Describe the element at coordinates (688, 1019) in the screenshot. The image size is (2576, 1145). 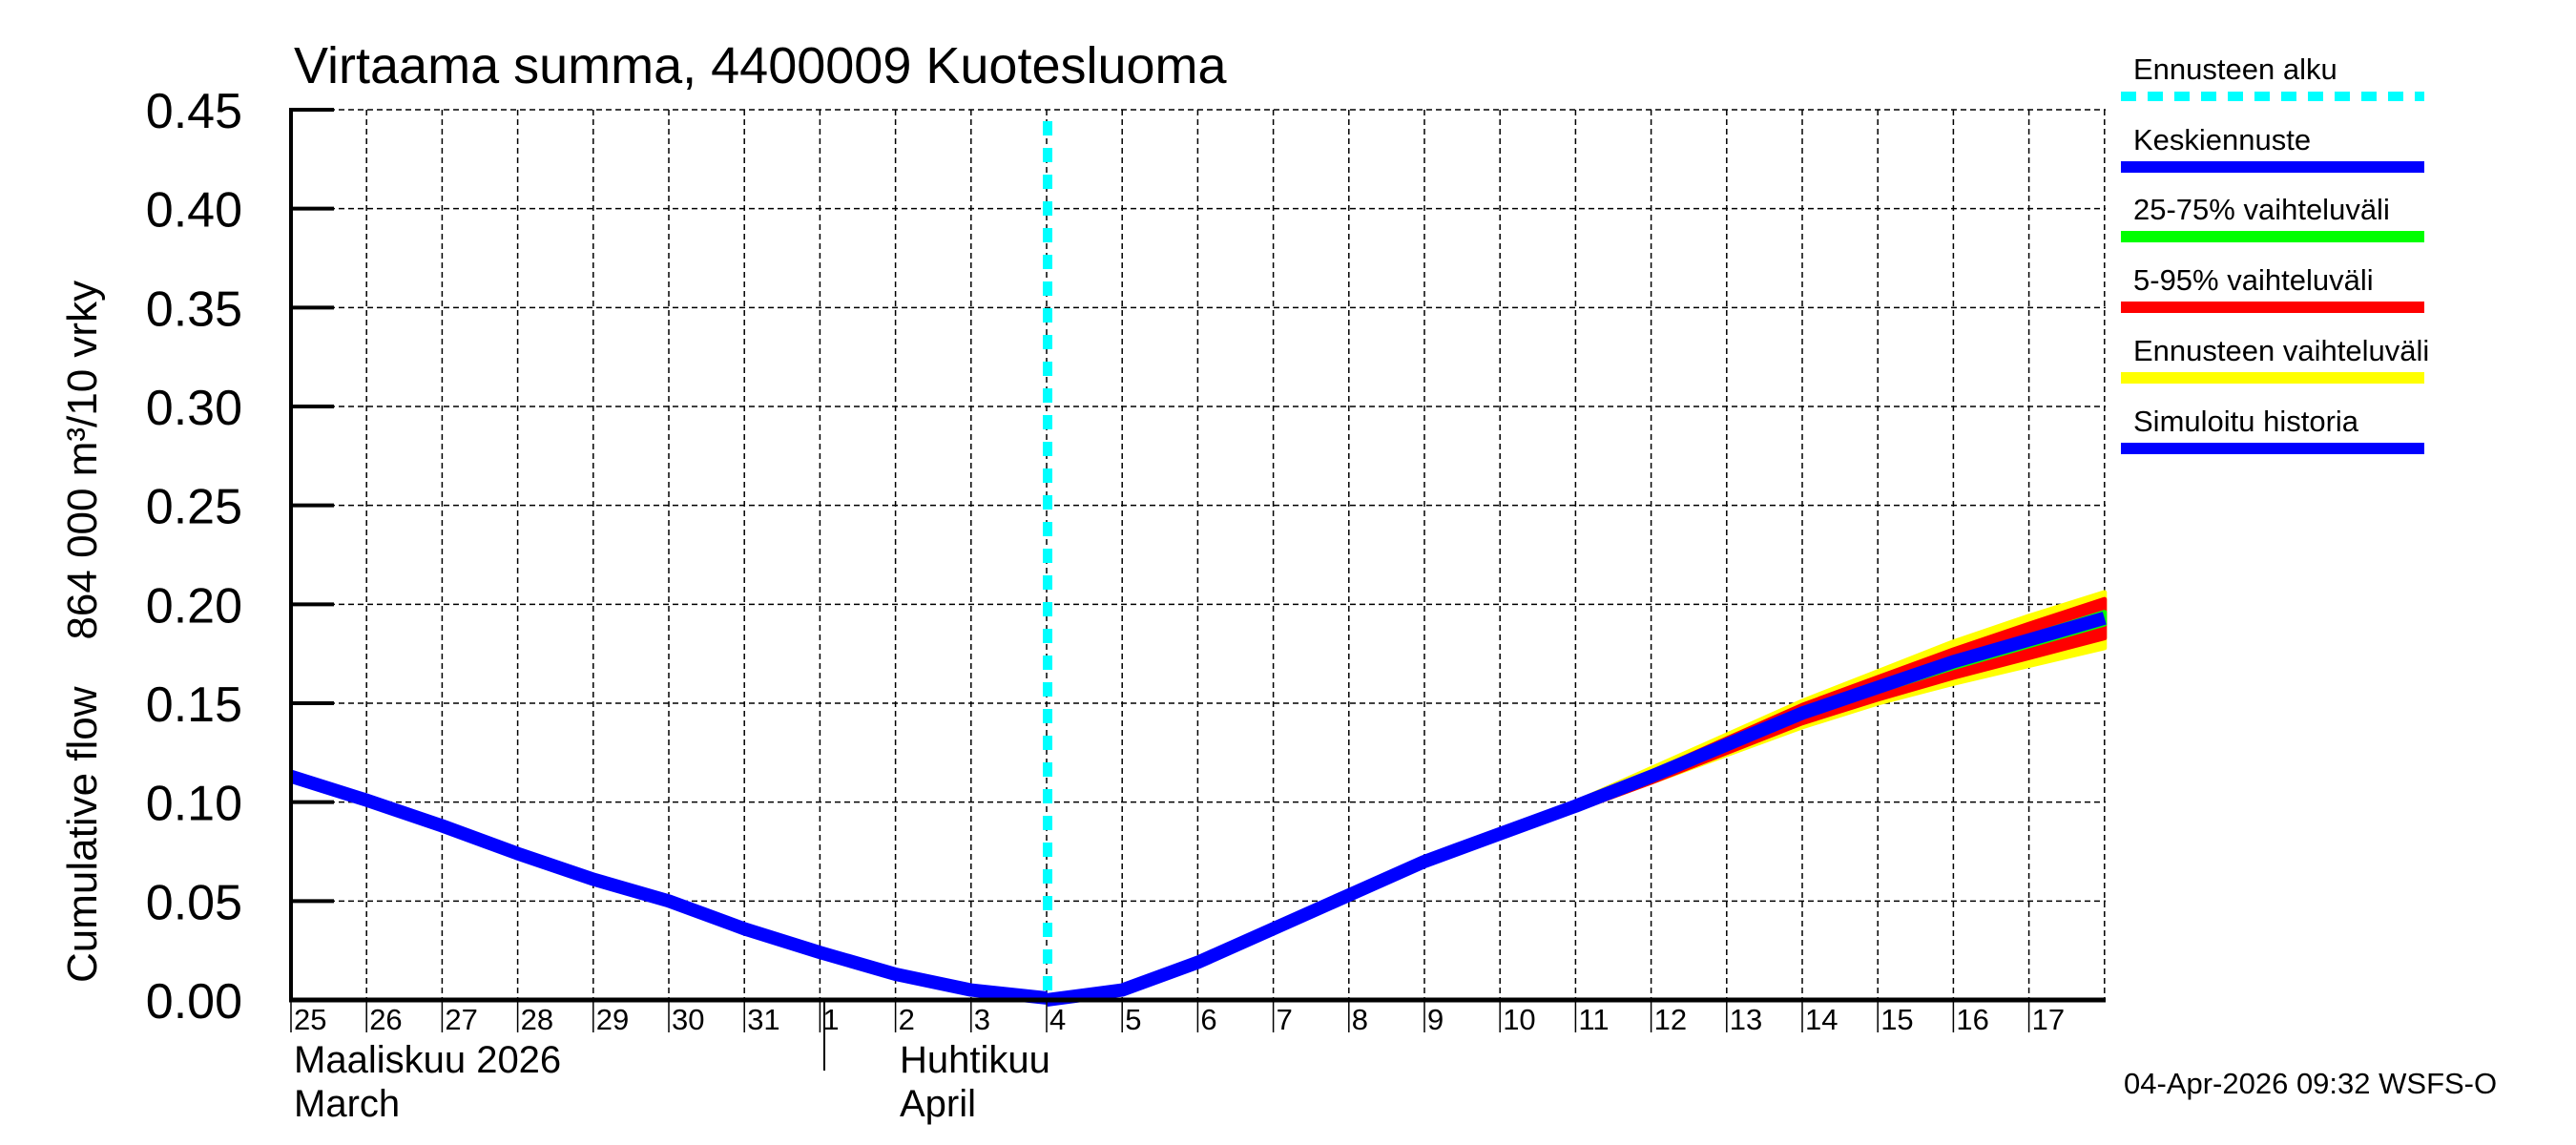
I see `x-tick-label: 30` at that location.